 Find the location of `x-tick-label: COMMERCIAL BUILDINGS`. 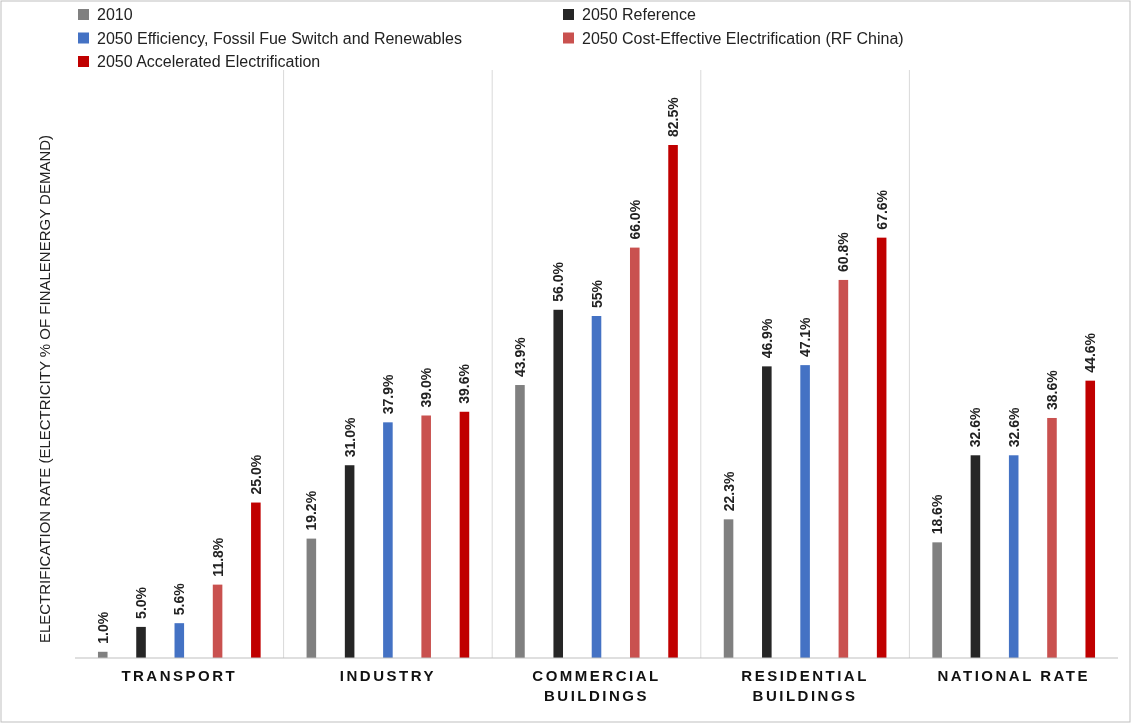

x-tick-label: COMMERCIAL BUILDINGS is located at coordinates (596, 685).